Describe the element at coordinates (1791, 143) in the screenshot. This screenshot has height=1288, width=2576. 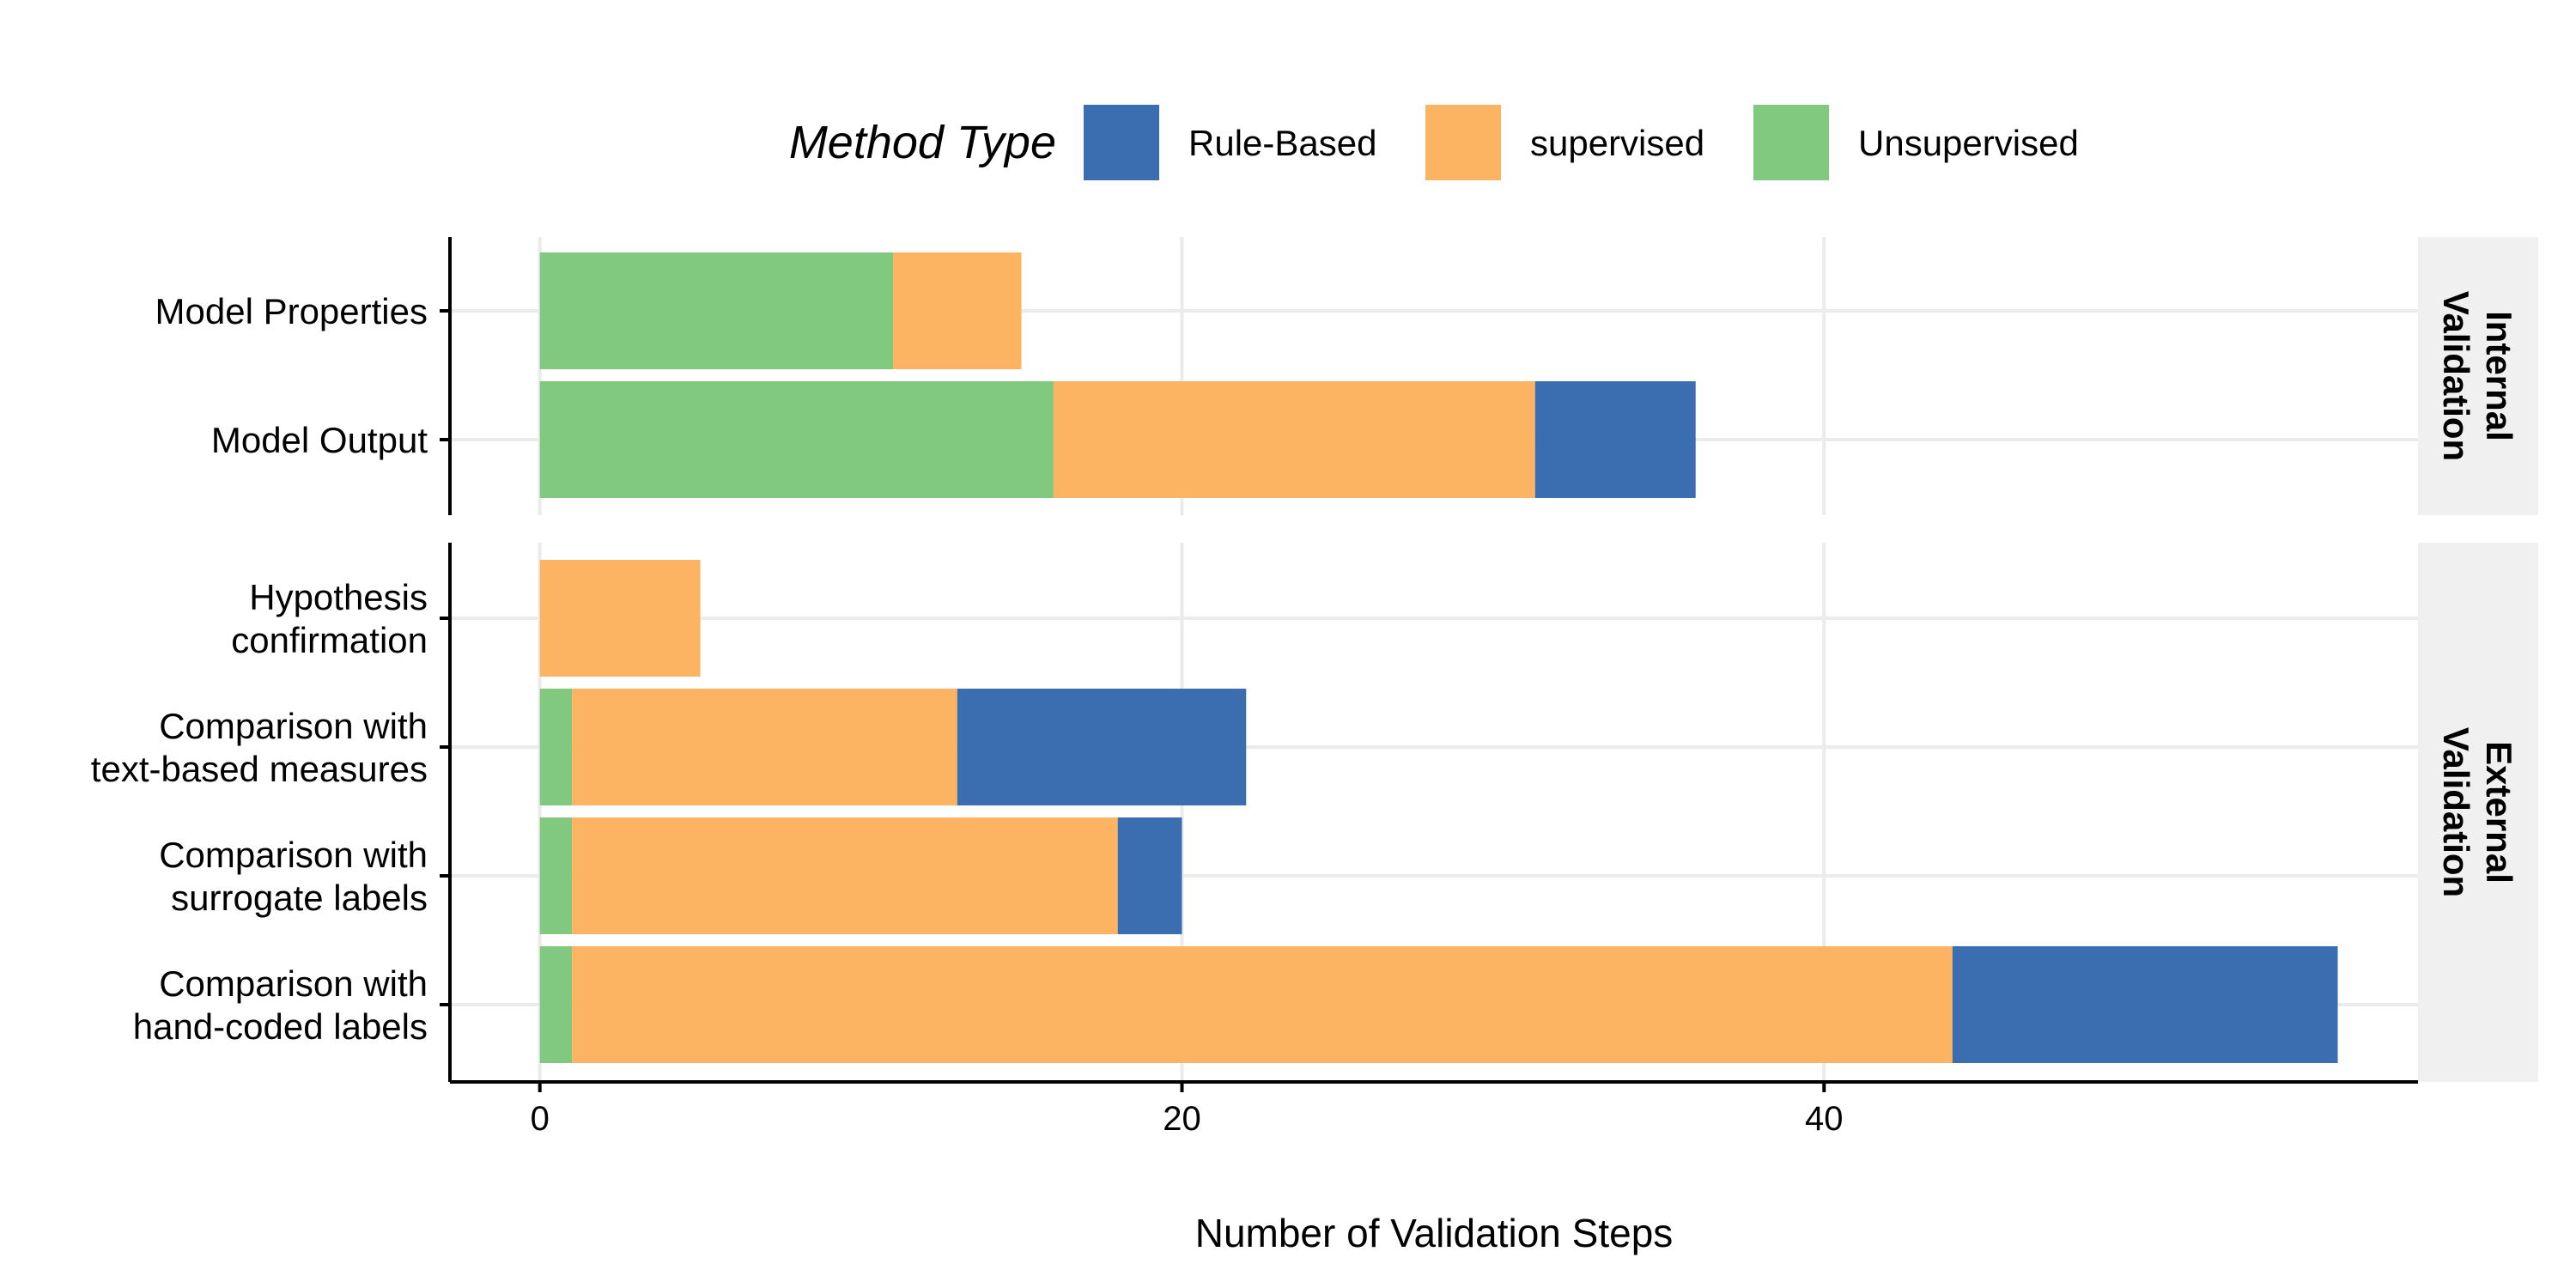
I see `legend-key-unsupervised` at that location.